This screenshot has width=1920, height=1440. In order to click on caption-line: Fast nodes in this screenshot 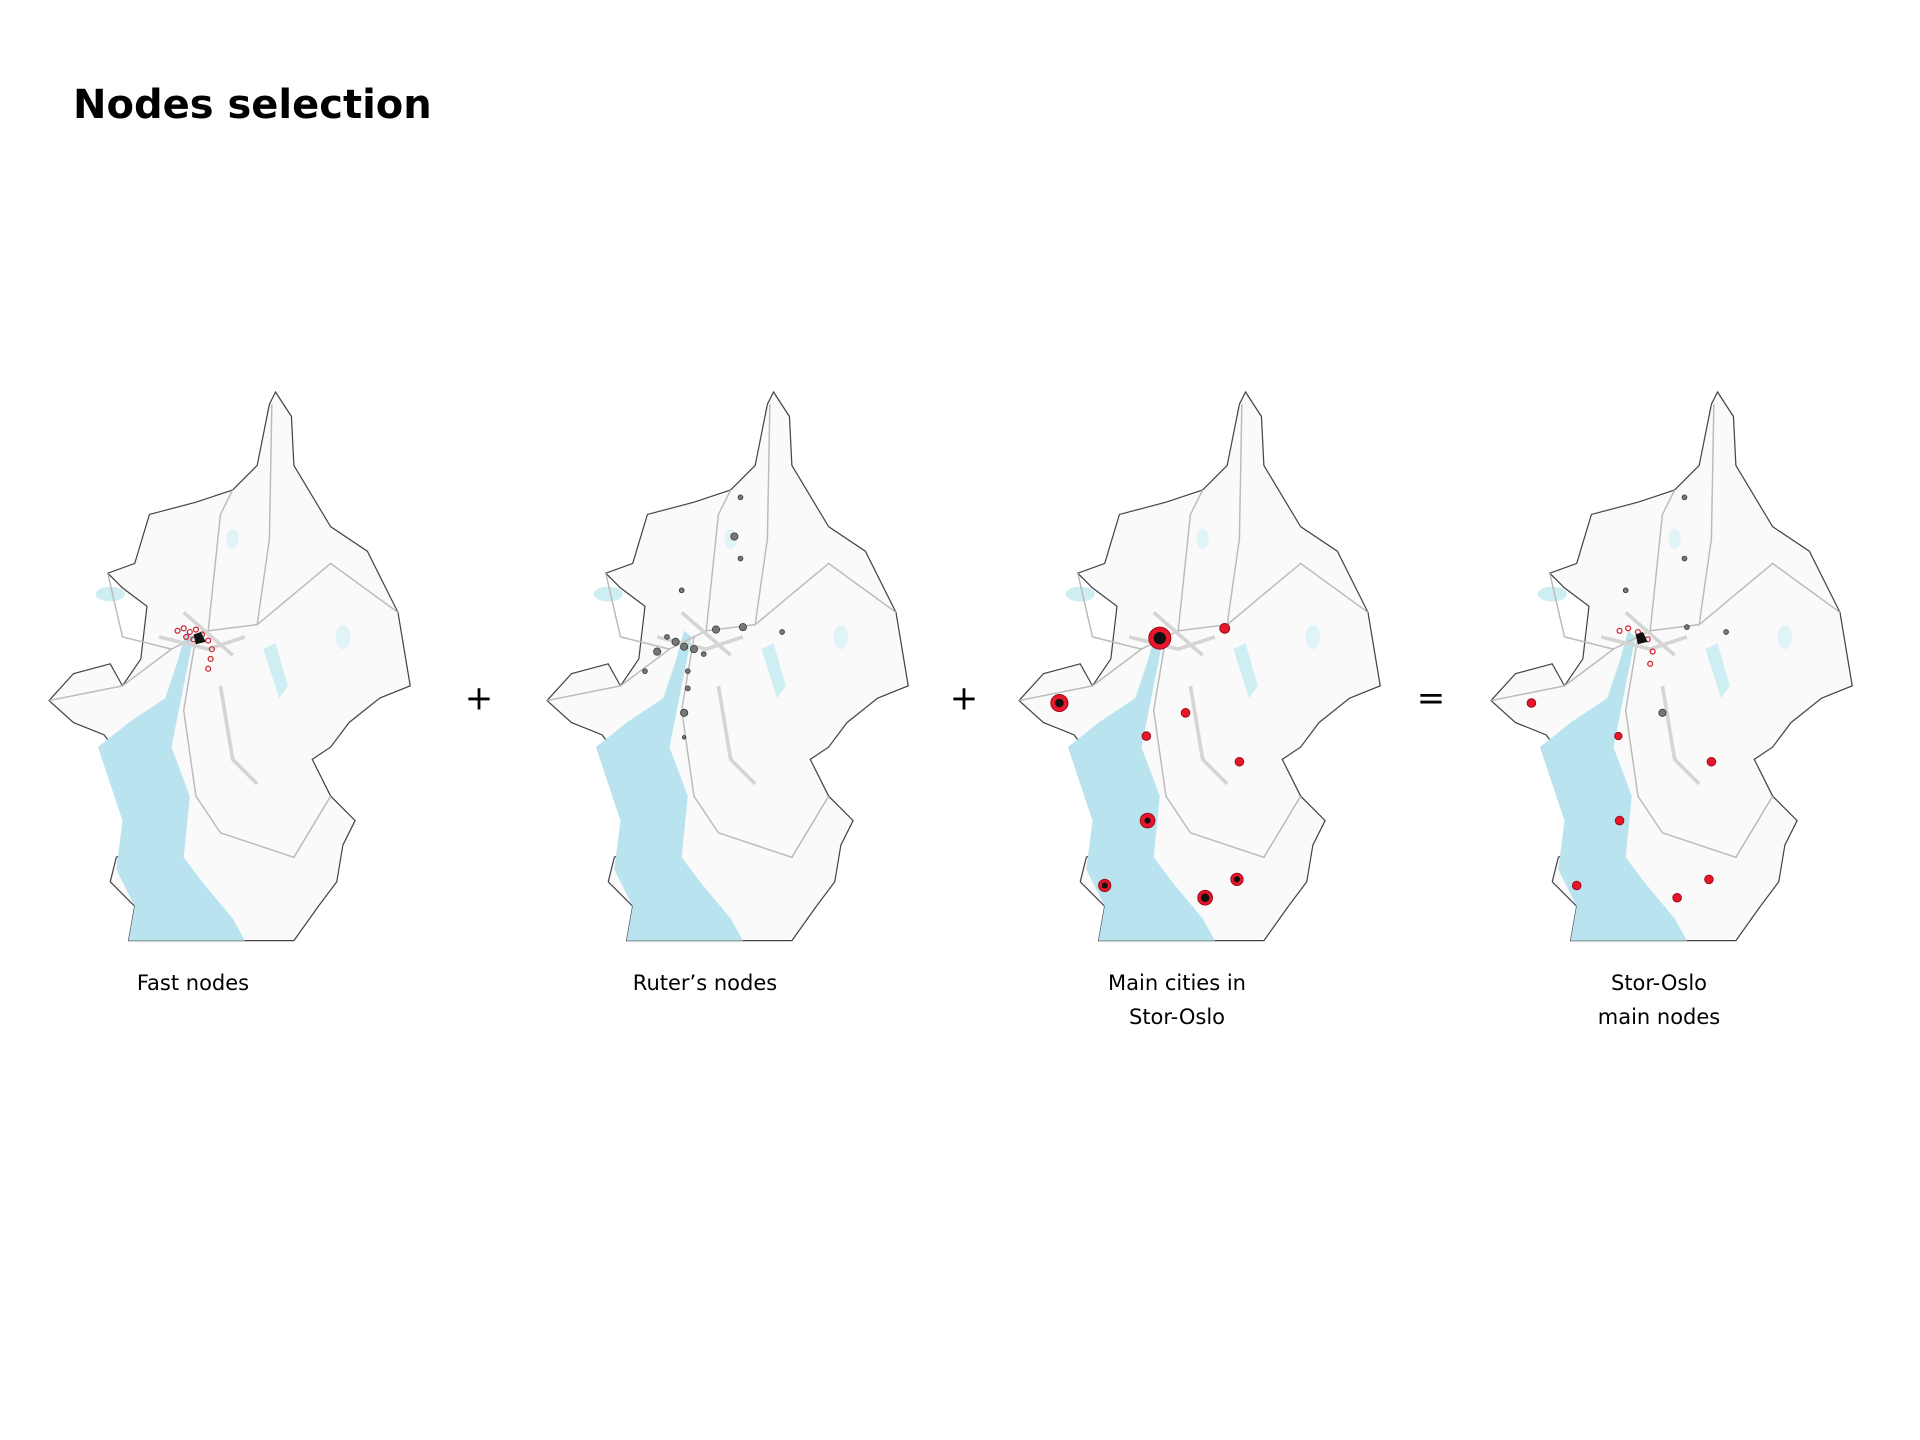, I will do `click(193, 983)`.